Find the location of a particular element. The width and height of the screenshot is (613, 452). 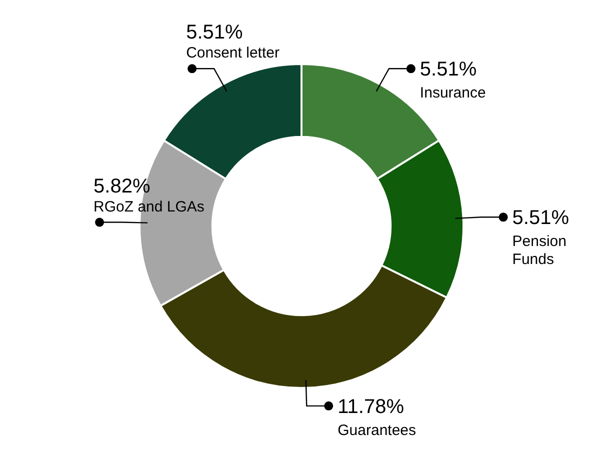

data-label: 5.82% is located at coordinates (122, 186).